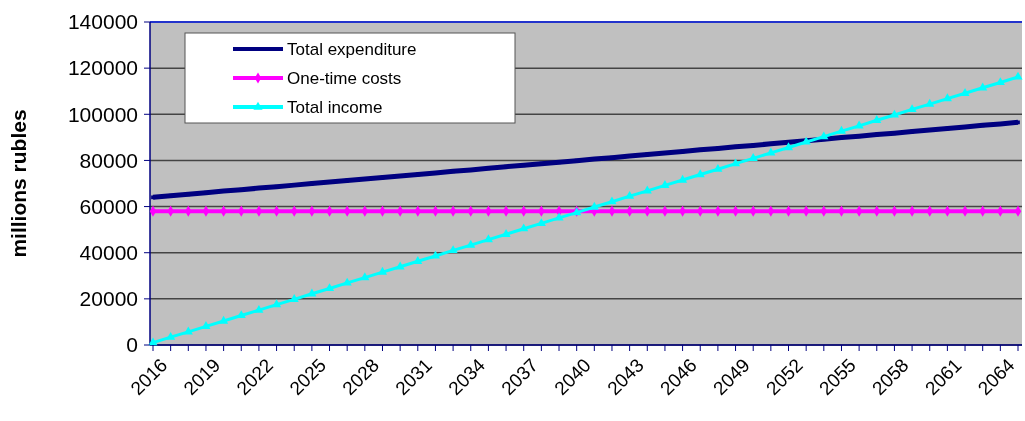  What do you see at coordinates (344, 78) in the screenshot?
I see `legend-label: One-time costs` at bounding box center [344, 78].